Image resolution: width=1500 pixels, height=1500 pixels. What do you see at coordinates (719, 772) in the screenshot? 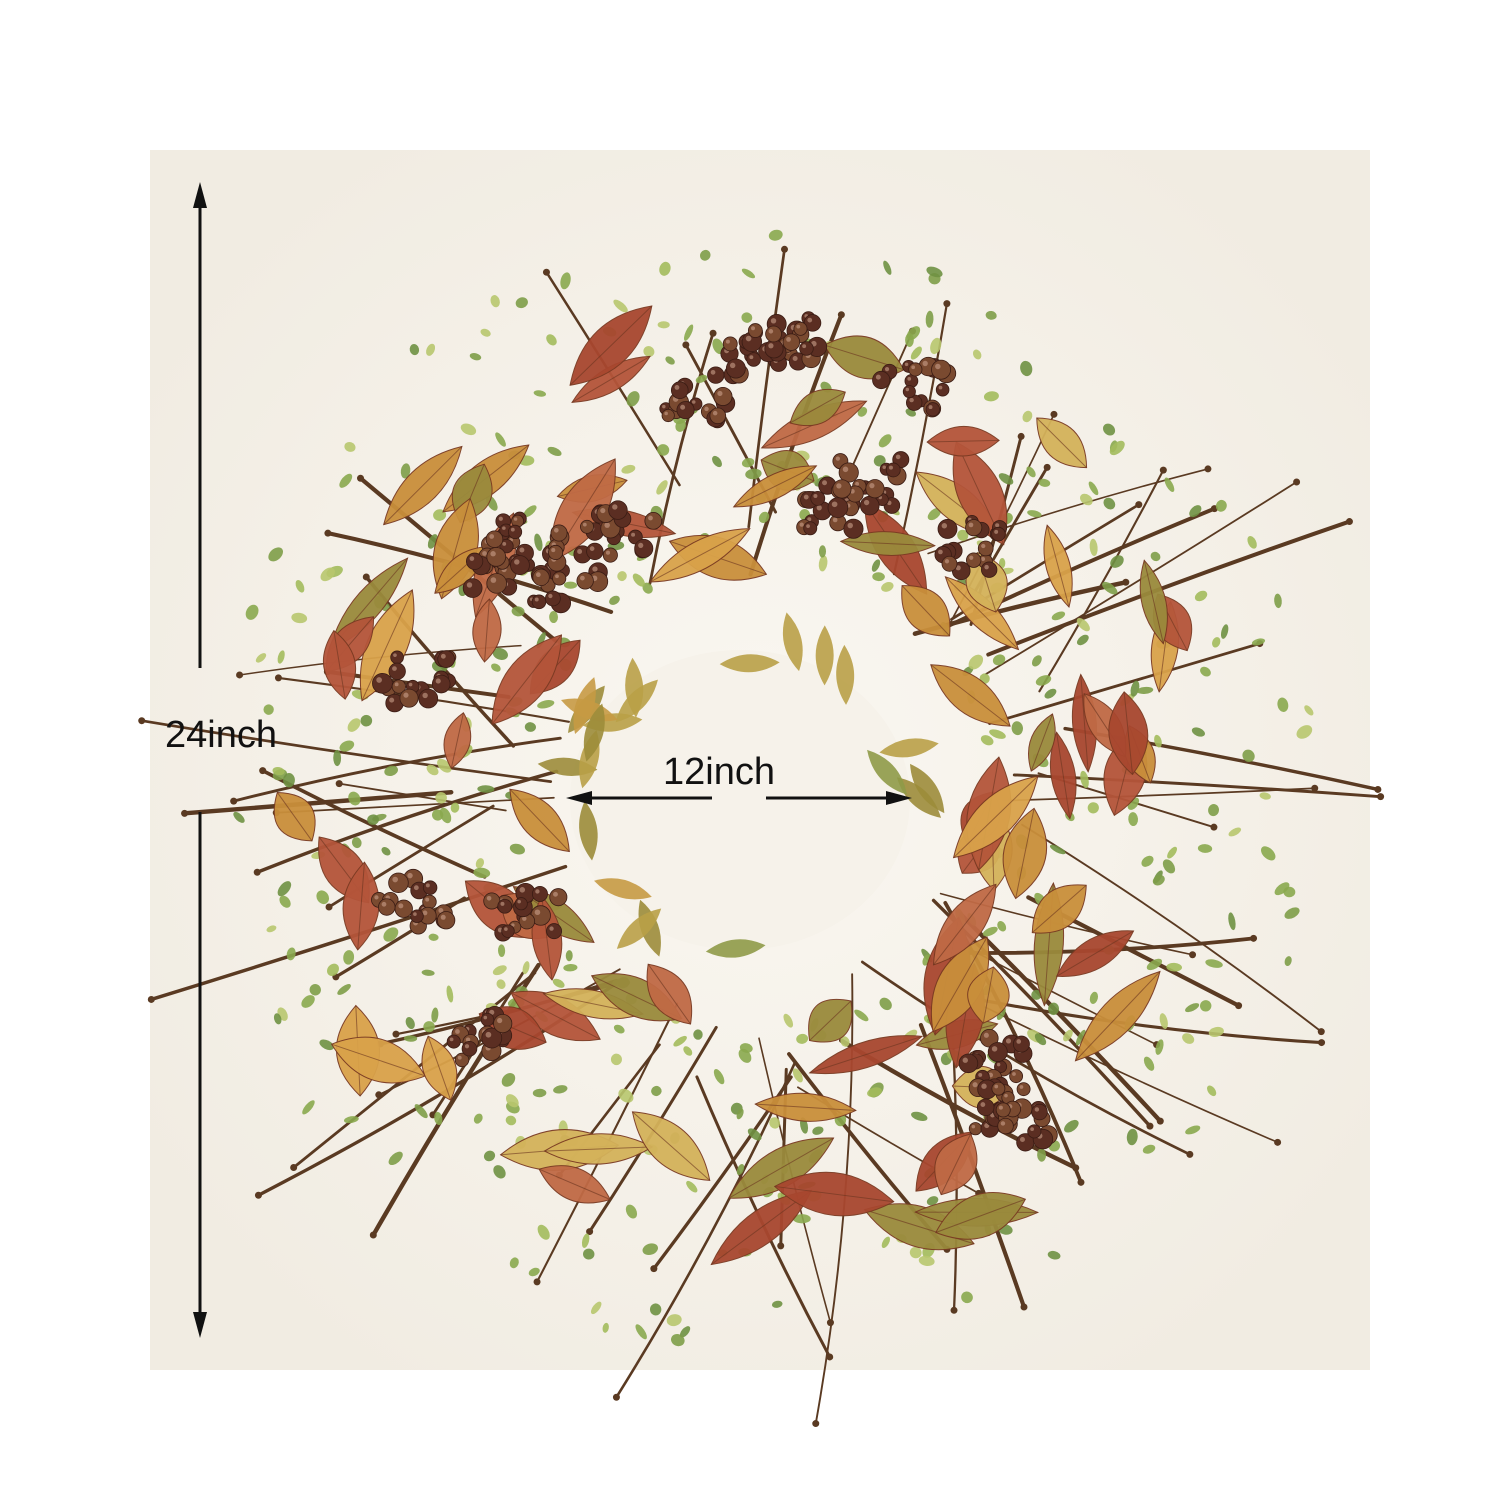
I see `width-dimension-label: 12inch` at bounding box center [719, 772].